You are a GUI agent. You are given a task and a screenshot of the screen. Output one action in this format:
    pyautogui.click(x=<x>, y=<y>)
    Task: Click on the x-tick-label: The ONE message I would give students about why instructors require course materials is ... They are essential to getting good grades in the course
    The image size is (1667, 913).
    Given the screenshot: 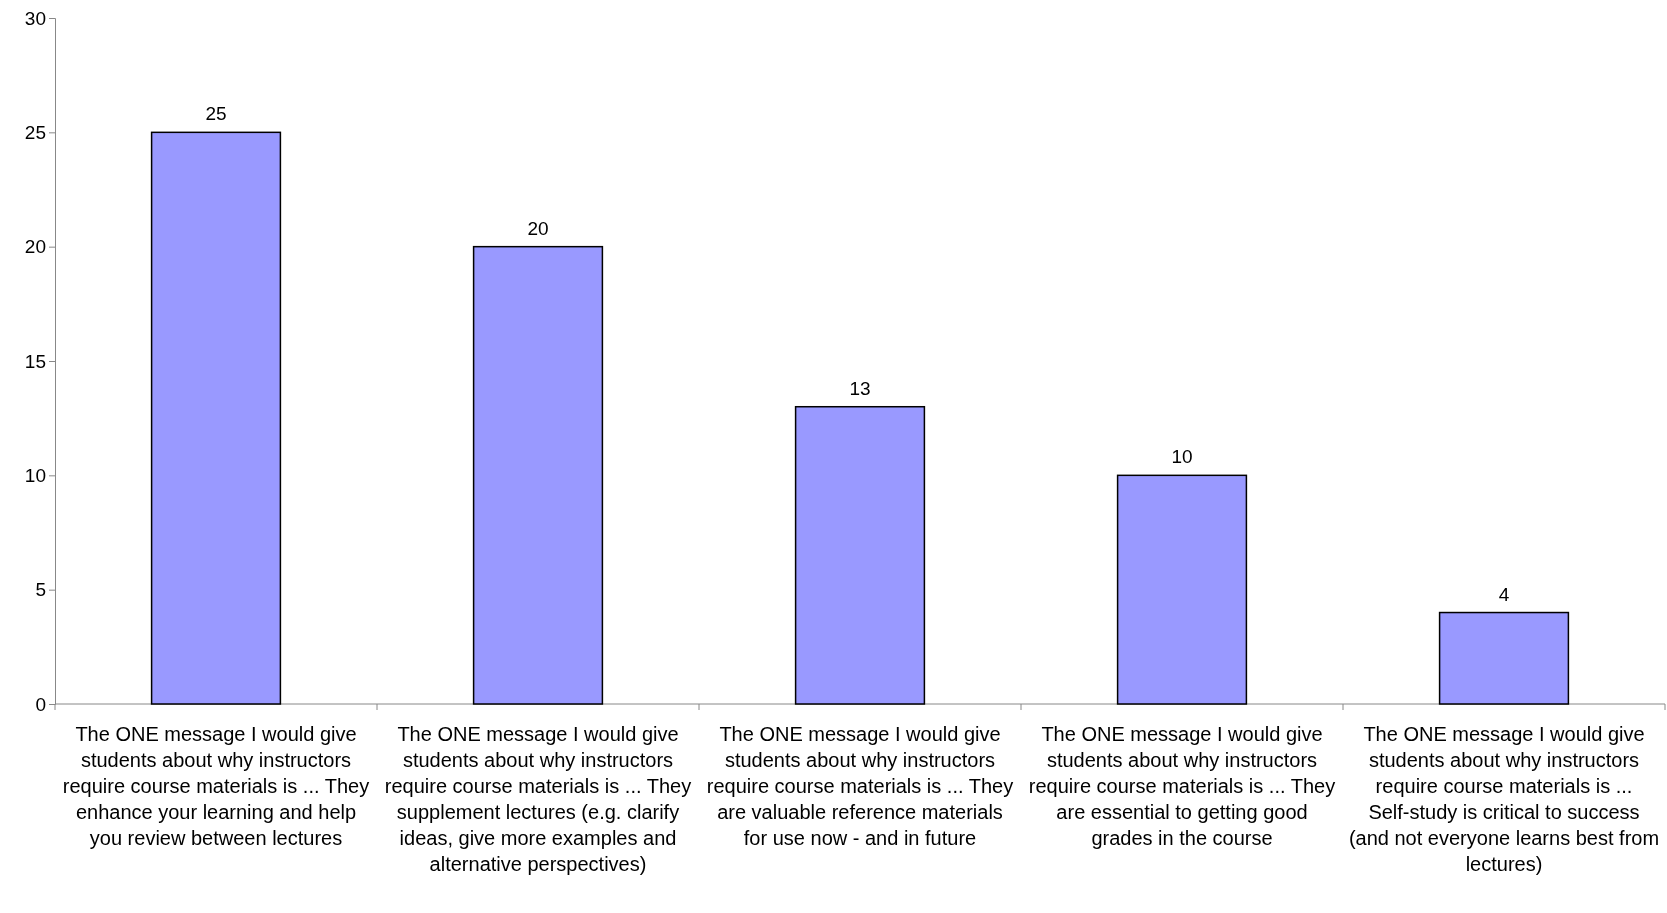 What is the action you would take?
    pyautogui.click(x=1182, y=786)
    